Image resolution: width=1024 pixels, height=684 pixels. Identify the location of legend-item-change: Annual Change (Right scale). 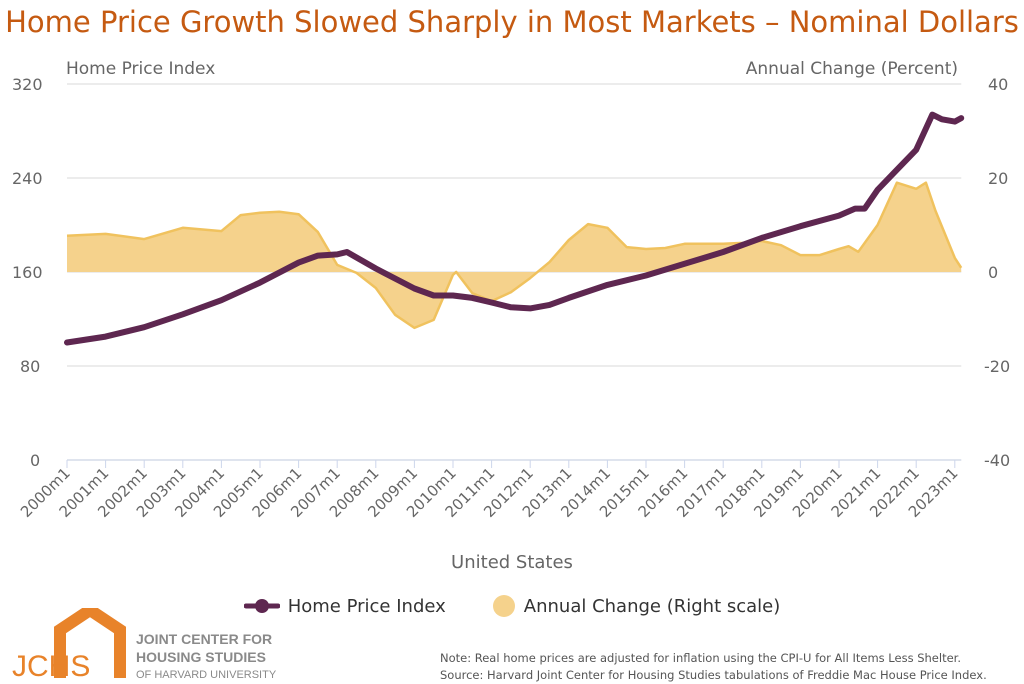
(636, 606).